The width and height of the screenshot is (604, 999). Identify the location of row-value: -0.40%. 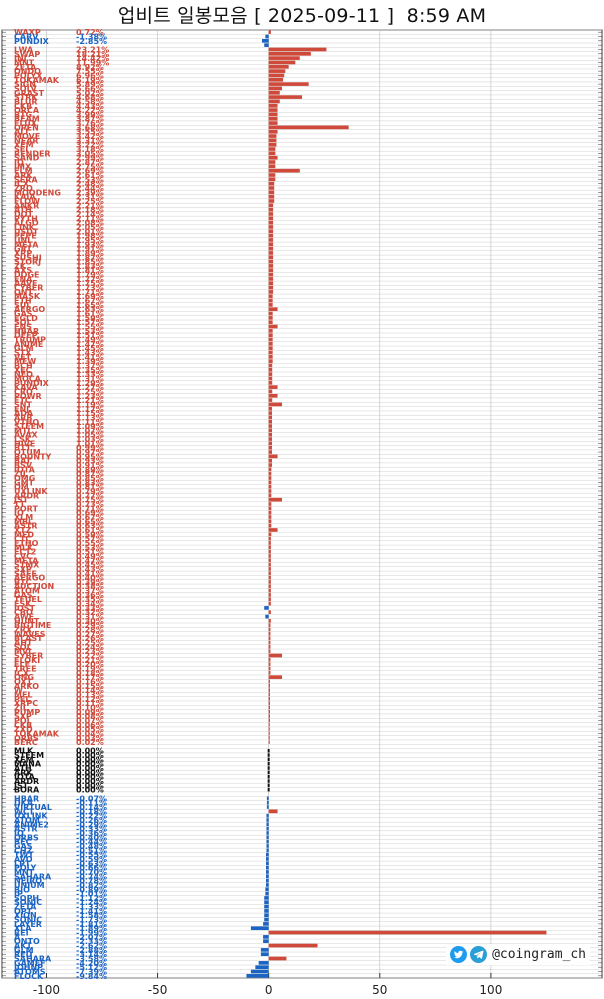
(91, 837).